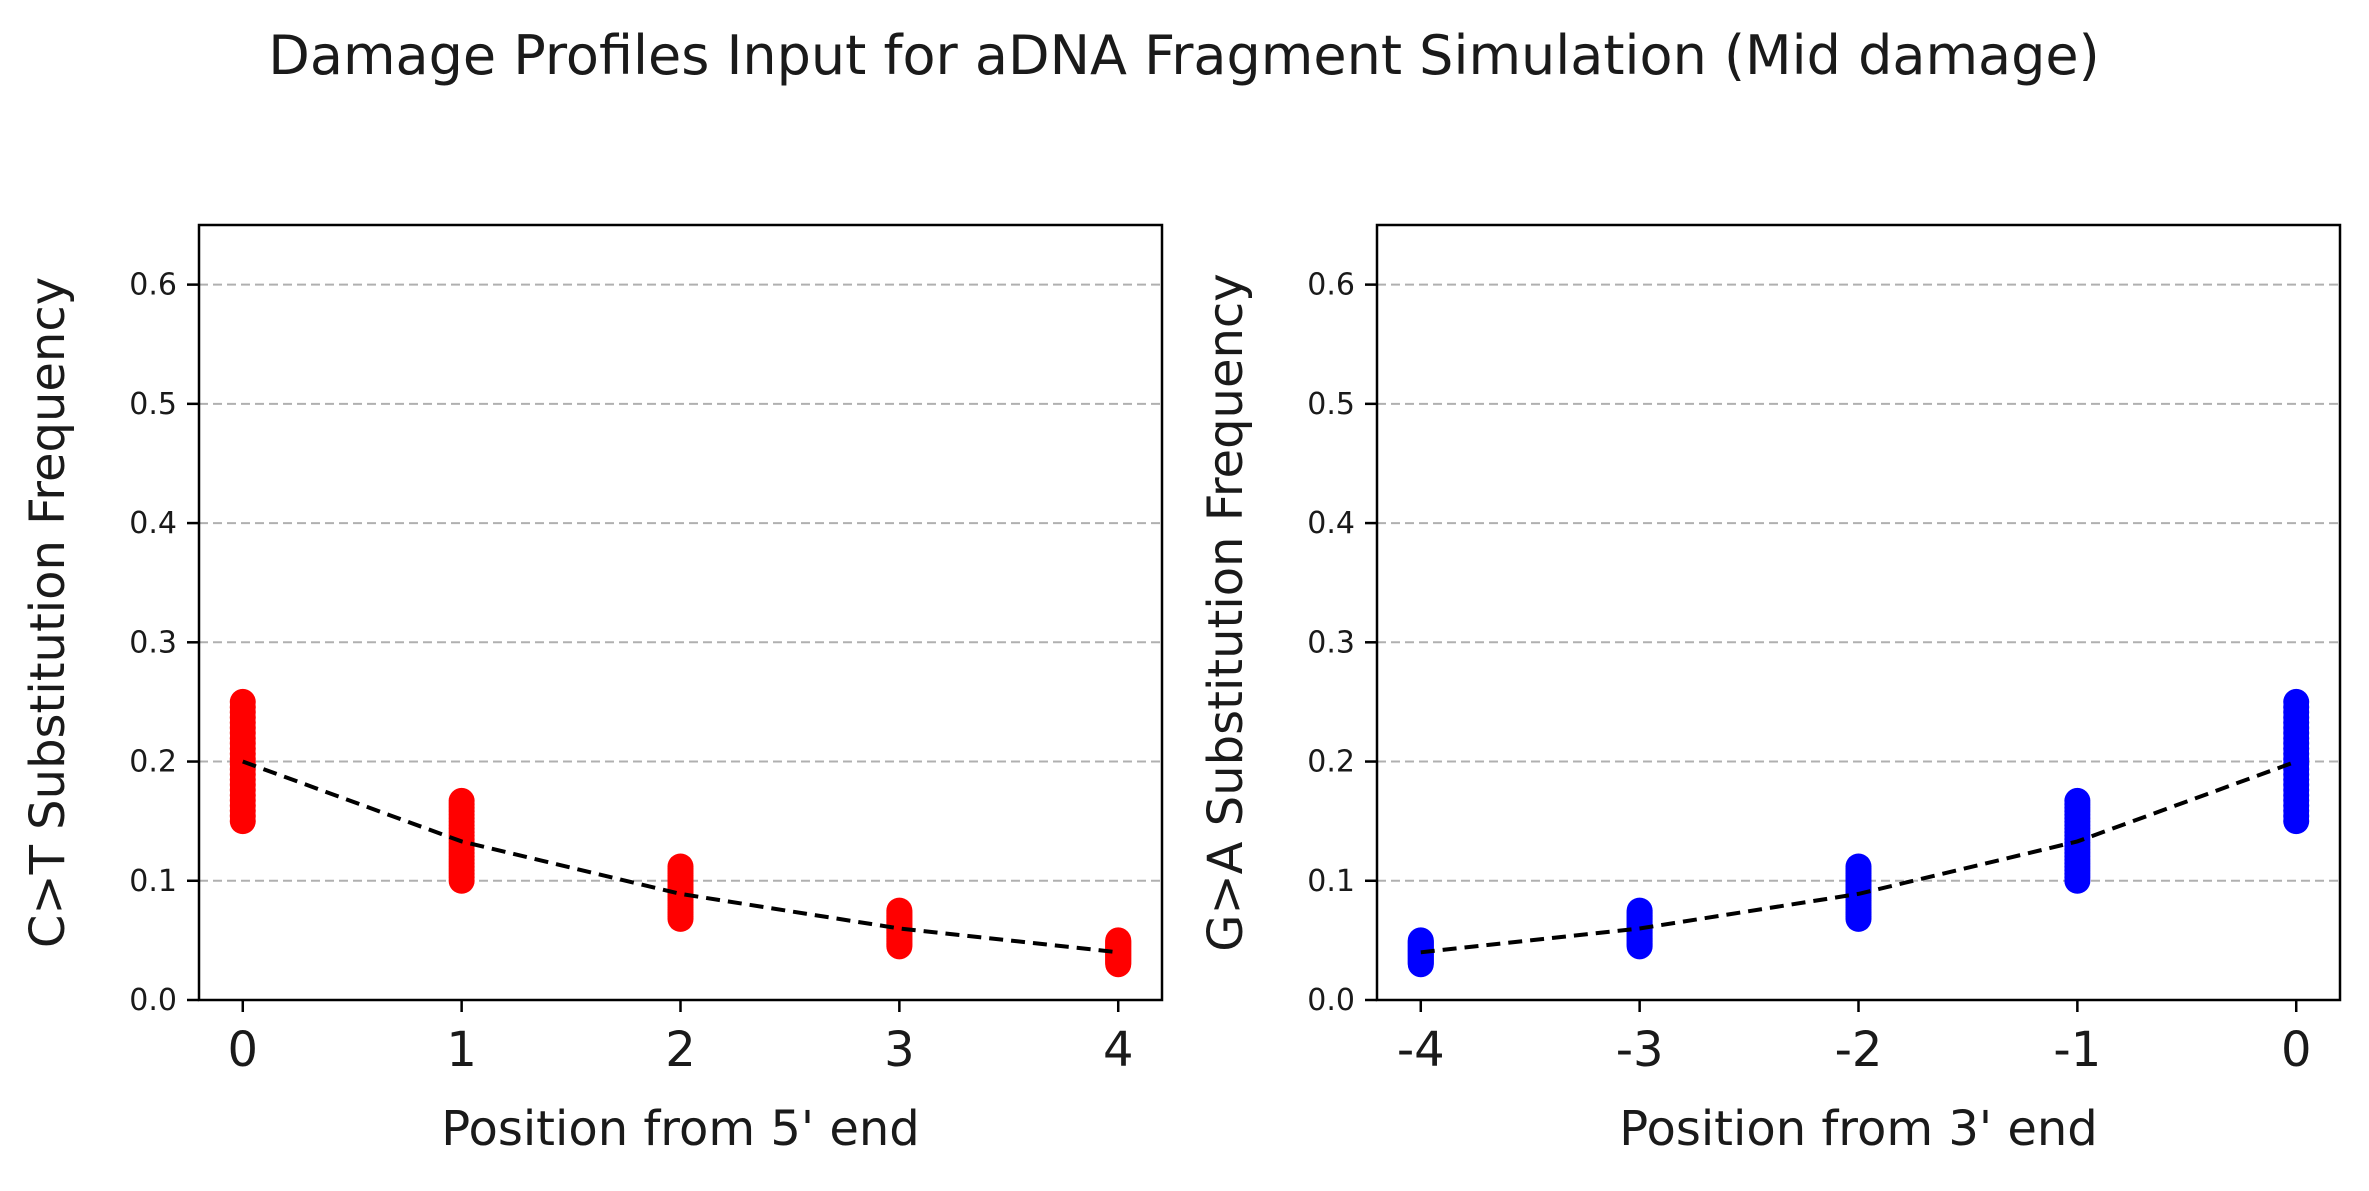 The width and height of the screenshot is (2369, 1191). I want to click on x-axis-label: Position from 3' end, so click(1858, 1129).